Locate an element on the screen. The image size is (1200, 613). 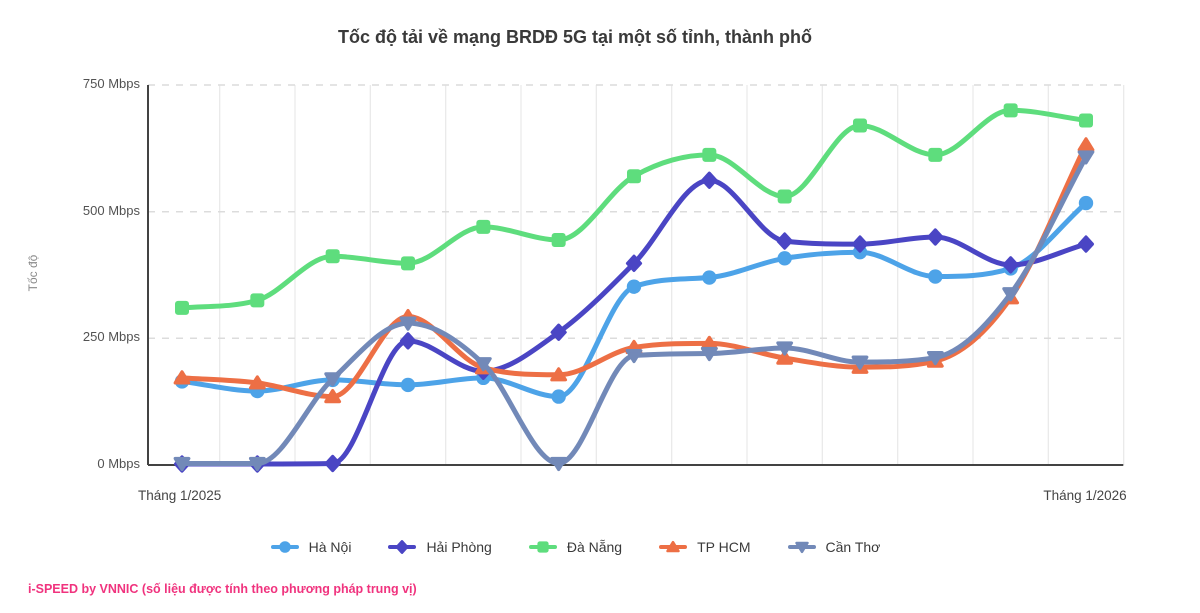
legend-item-hai-phong: Hải Phòng is located at coordinates (439, 547).